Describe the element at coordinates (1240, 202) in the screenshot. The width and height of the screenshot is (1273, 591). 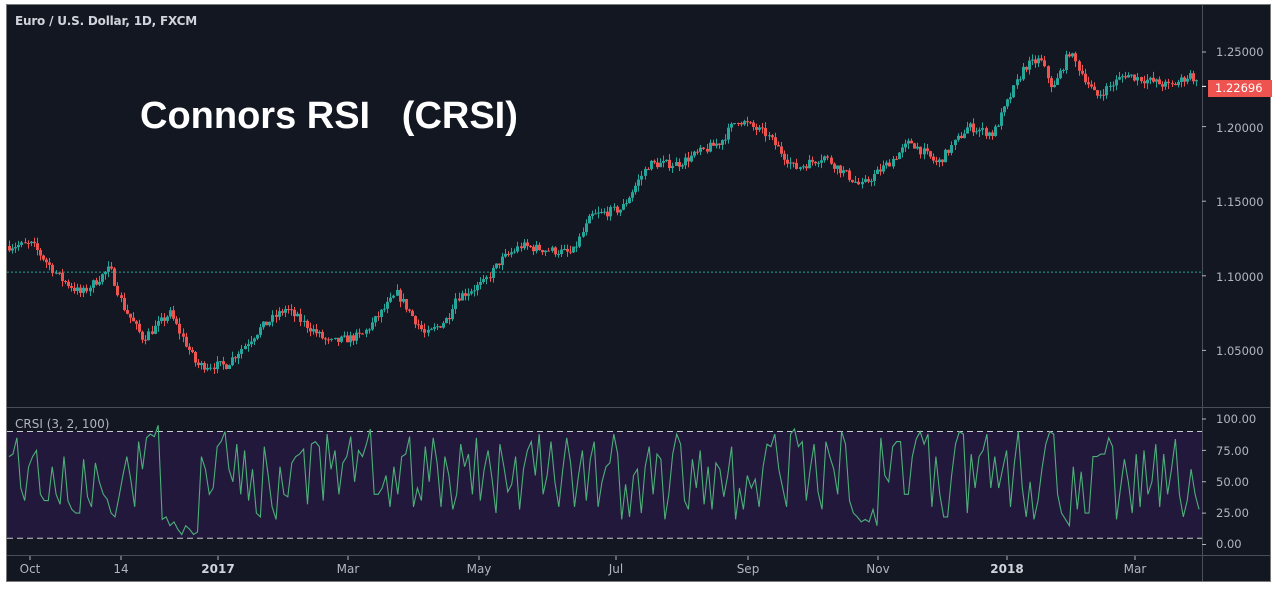
I see `price-tick: 1.15000` at that location.